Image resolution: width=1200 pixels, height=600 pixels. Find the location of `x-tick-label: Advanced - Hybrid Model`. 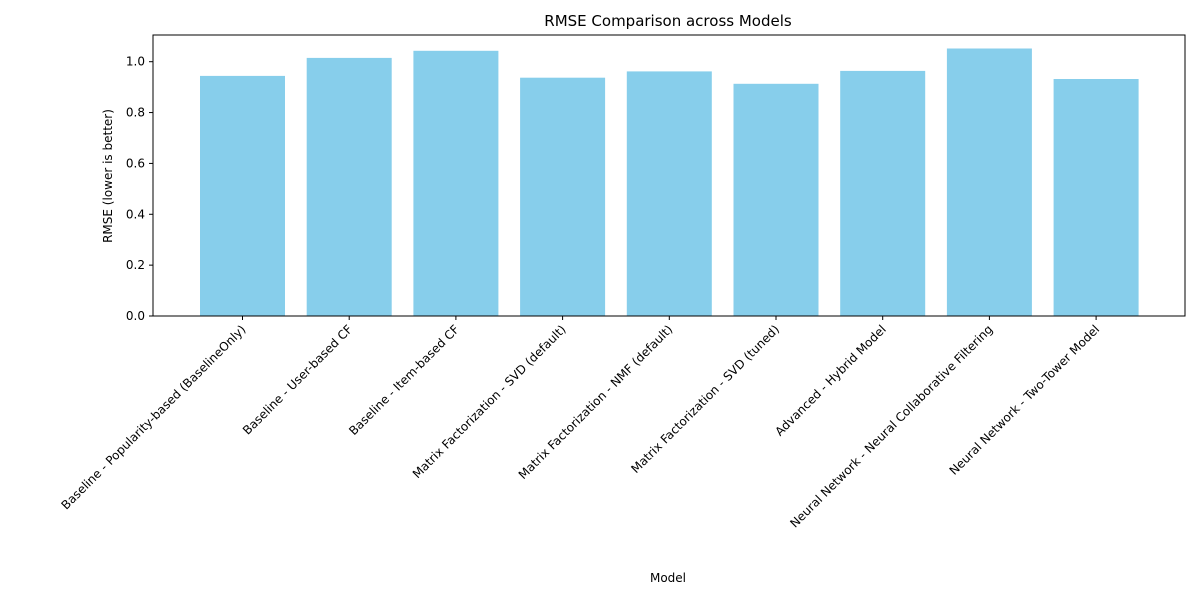

x-tick-label: Advanced - Hybrid Model is located at coordinates (830, 380).